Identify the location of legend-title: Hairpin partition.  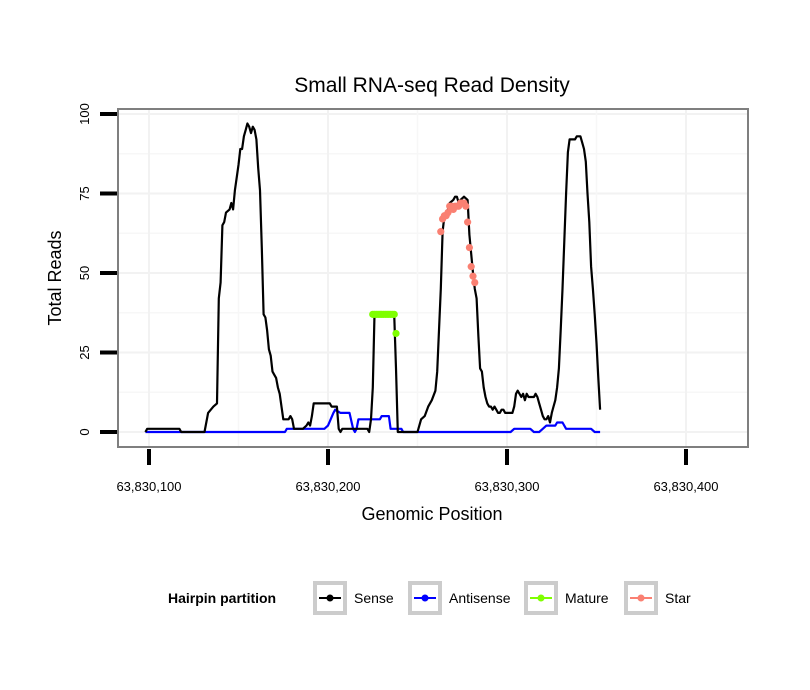
(222, 598).